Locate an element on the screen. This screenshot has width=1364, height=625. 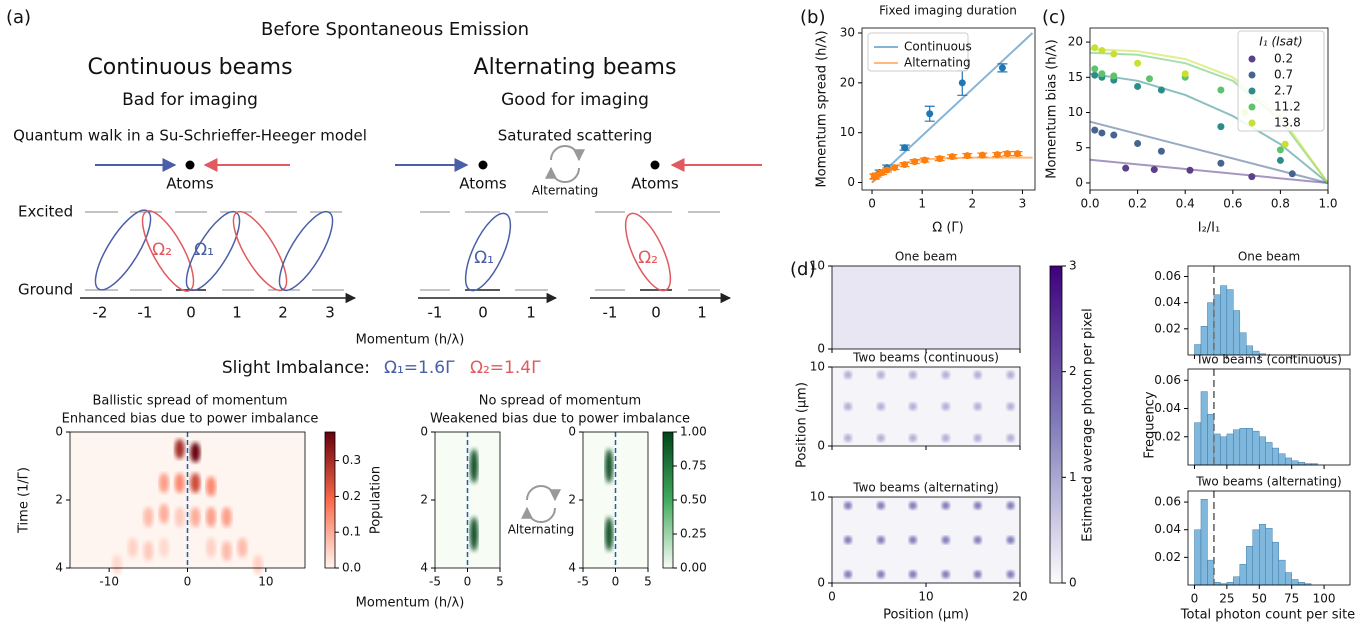
image-background is located at coordinates (926, 307).